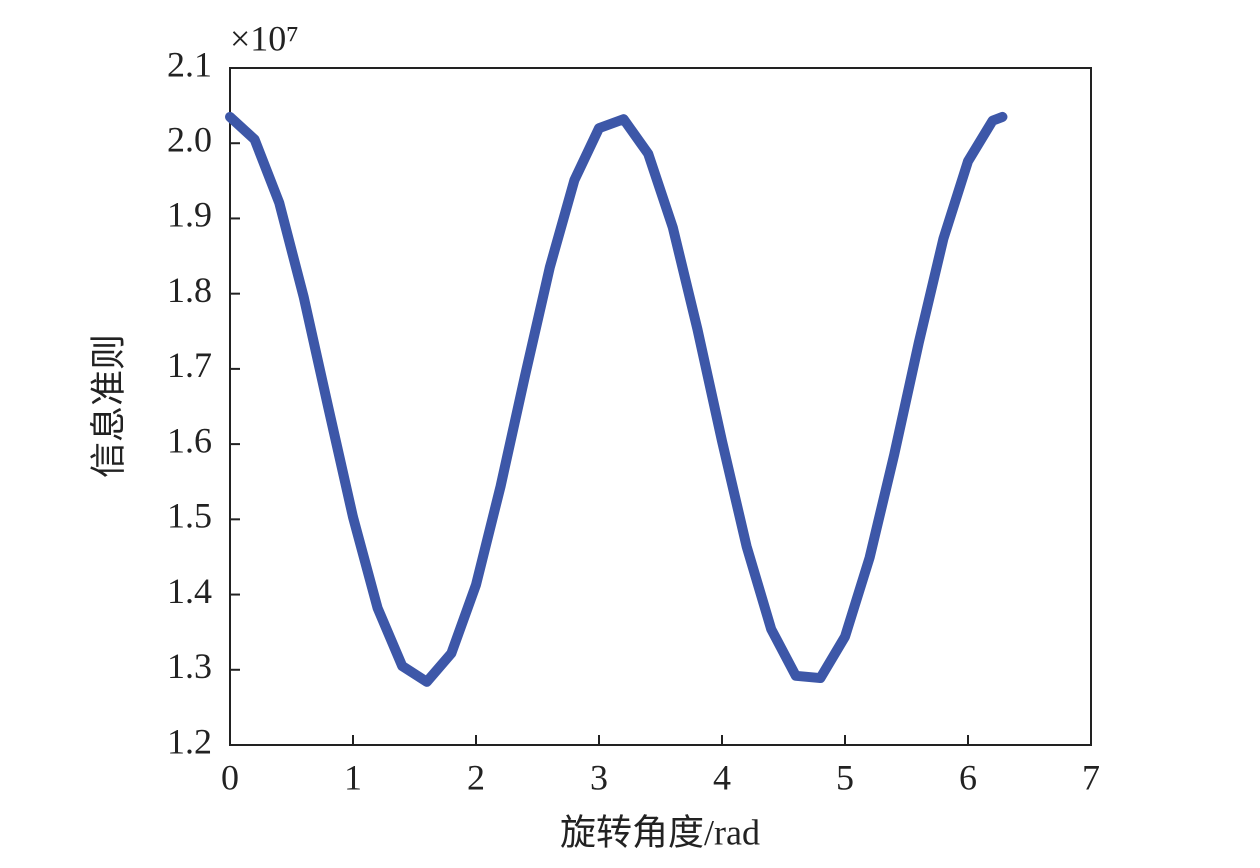 Image resolution: width=1260 pixels, height=868 pixels. I want to click on y-tick-label: 1.9, so click(189, 215).